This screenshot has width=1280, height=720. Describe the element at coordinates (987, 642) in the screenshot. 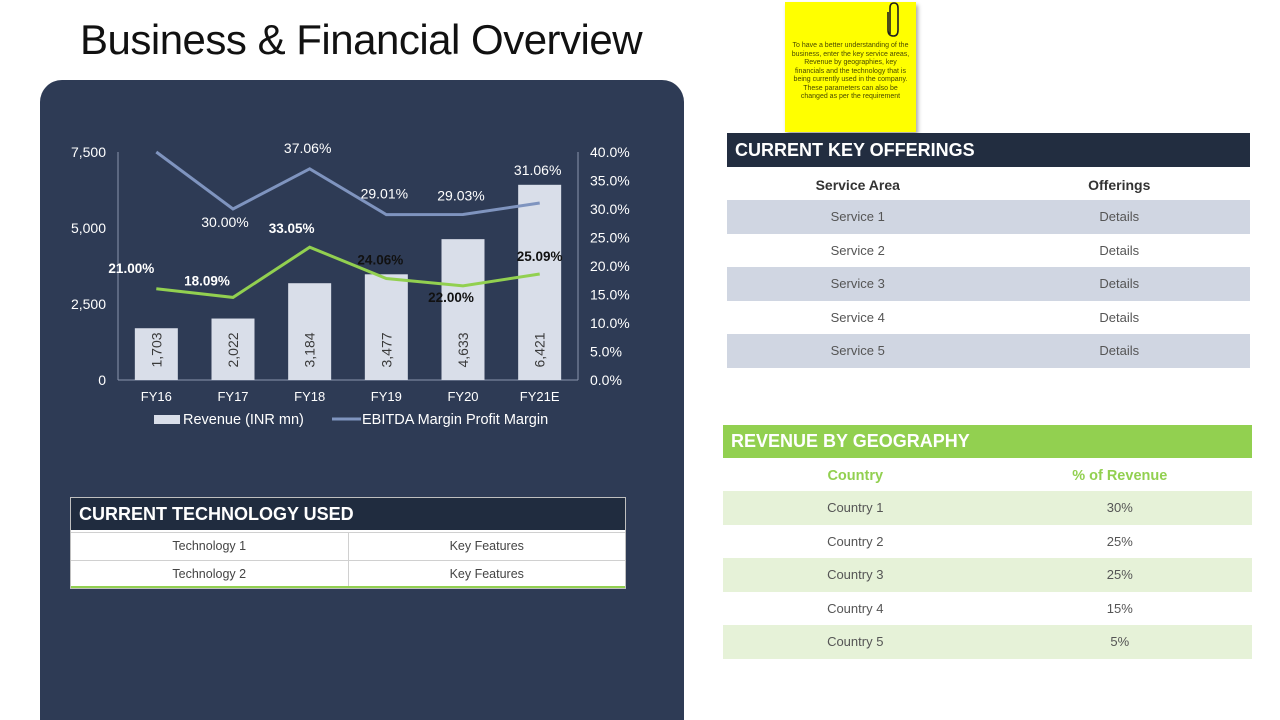

I see `table-row: Country 5 5%` at that location.